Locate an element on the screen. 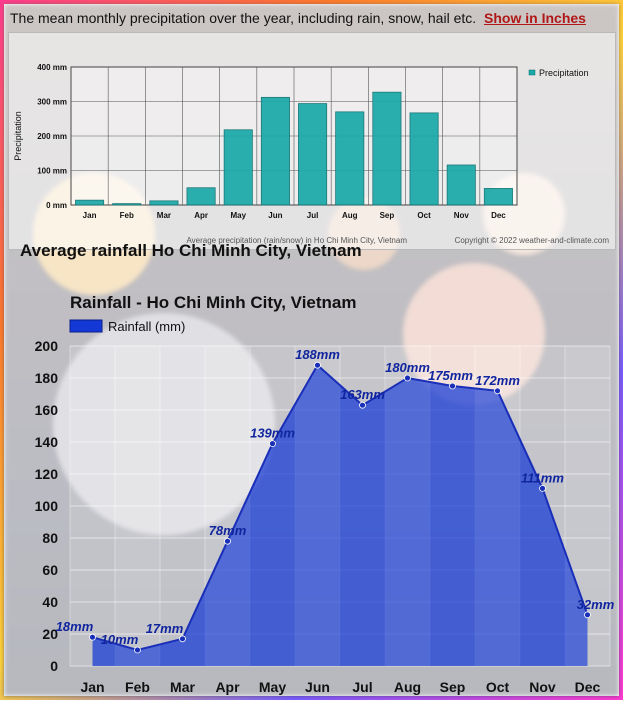 This screenshot has height=701, width=623. y-tick-label: 400 mm is located at coordinates (52, 67).